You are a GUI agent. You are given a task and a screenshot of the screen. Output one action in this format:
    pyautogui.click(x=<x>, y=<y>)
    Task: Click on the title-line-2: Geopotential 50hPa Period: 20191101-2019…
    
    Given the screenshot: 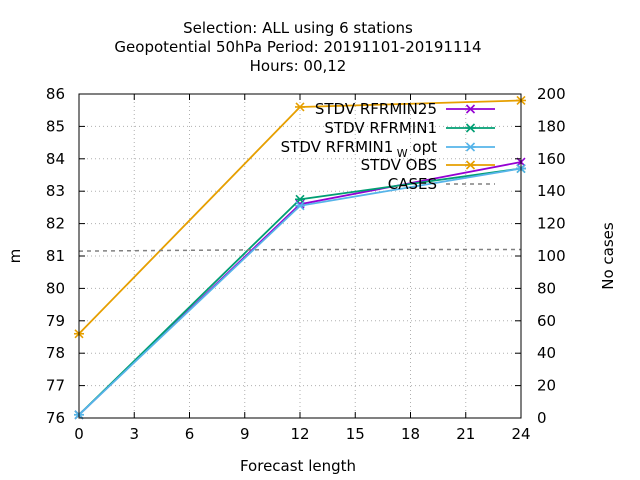 What is the action you would take?
    pyautogui.click(x=297, y=47)
    